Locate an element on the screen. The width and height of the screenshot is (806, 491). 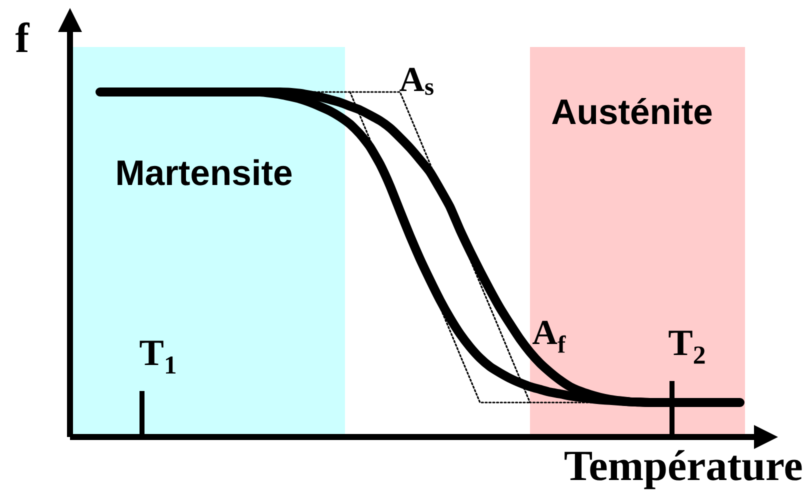
y-axis-title: f is located at coordinates (23, 37).